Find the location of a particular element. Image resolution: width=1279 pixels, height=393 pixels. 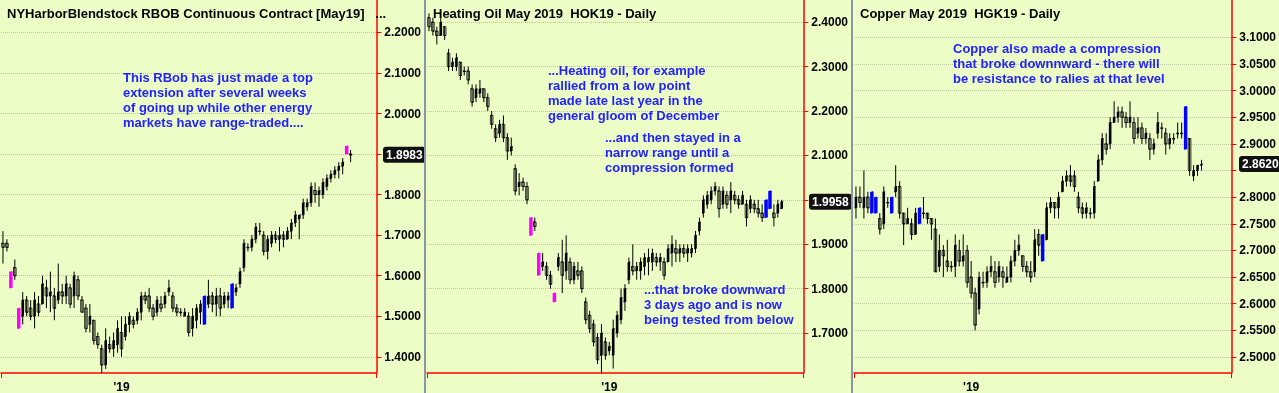

y-tick-label: 3.1000 is located at coordinates (1258, 37).